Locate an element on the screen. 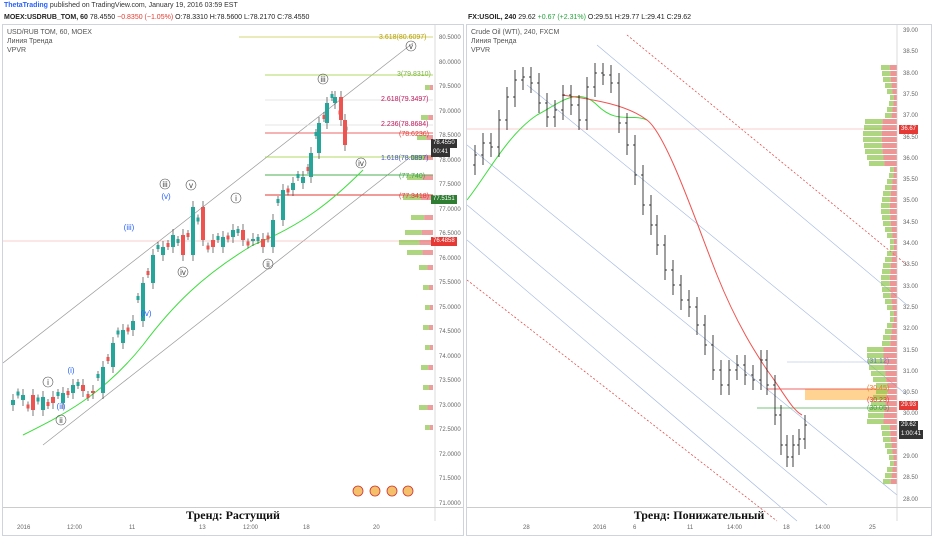  time-tick: 28 is located at coordinates (526, 528).